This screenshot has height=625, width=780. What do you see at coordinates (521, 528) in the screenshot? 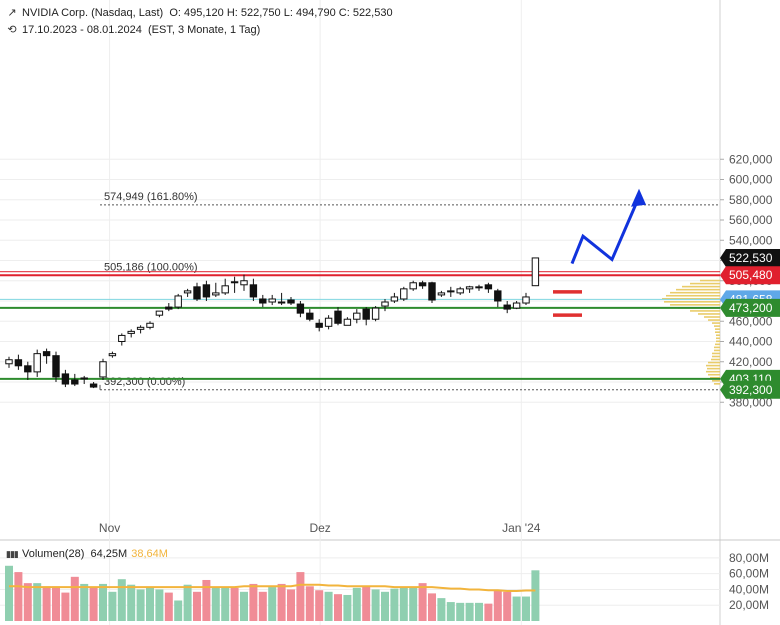
I see `time-tick-label: Jan '24` at bounding box center [521, 528].